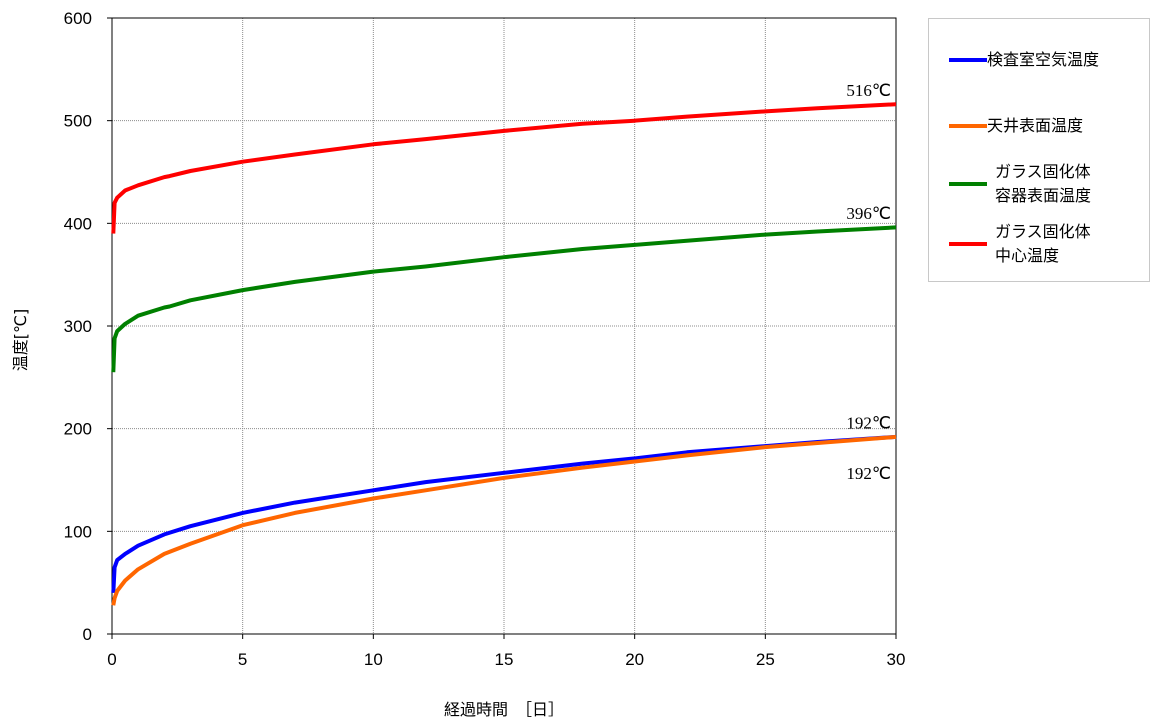 The width and height of the screenshot is (1151, 722). I want to click on annotation-label: 516℃, so click(868, 90).